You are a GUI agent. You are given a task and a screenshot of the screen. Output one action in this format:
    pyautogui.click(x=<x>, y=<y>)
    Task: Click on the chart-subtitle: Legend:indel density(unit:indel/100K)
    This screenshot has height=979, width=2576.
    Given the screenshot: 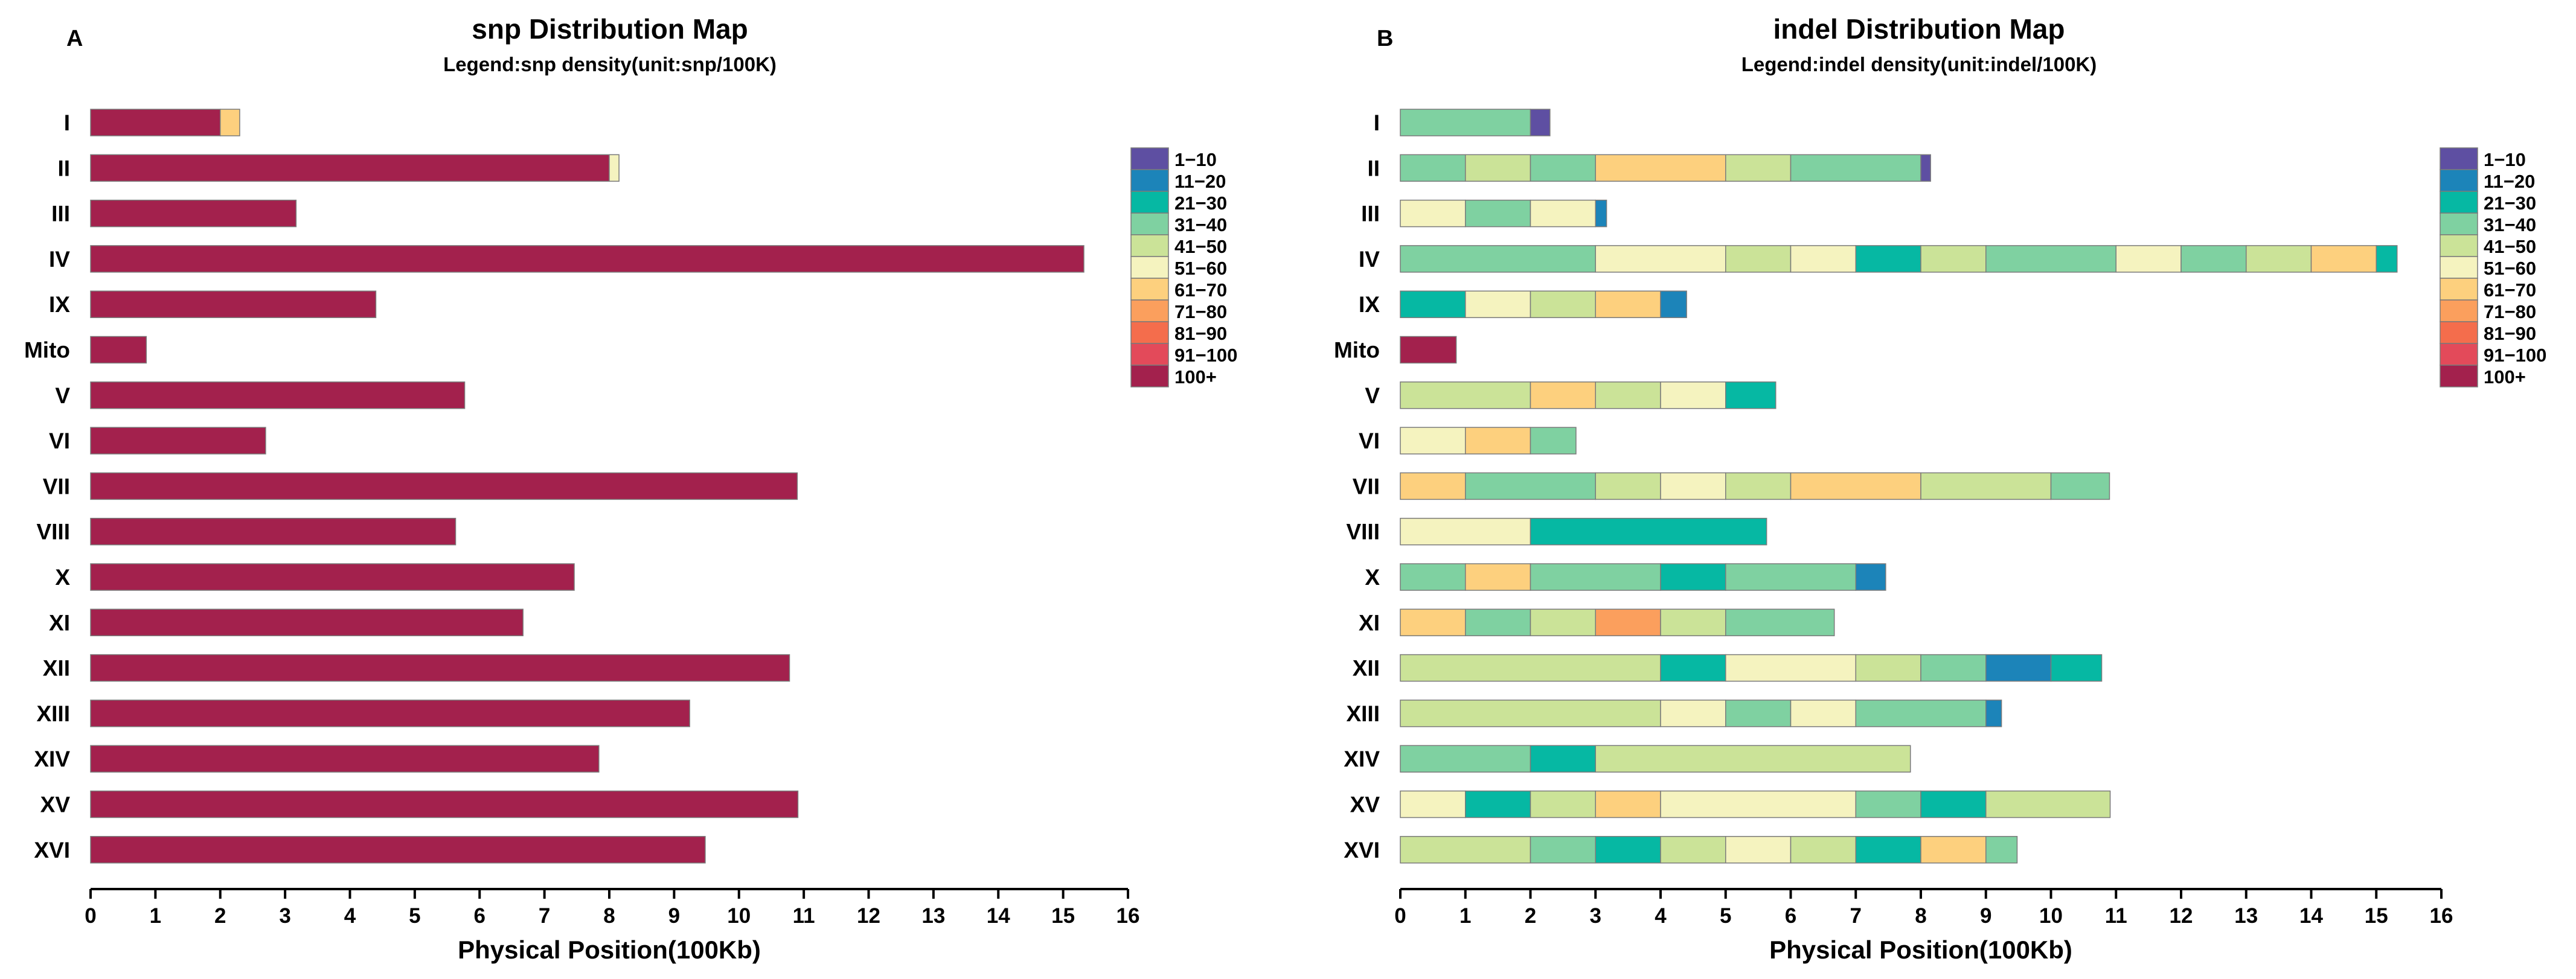 What is the action you would take?
    pyautogui.click(x=1919, y=64)
    